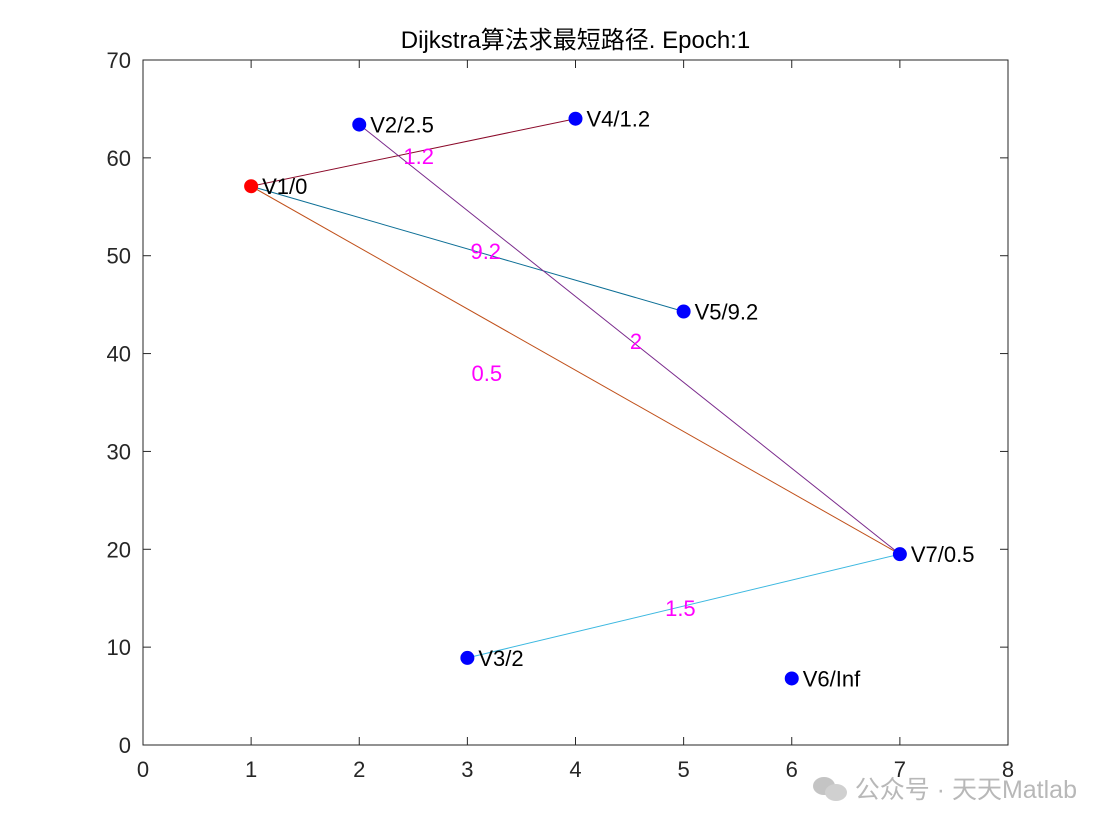 This screenshot has height=832, width=1111. I want to click on y-tick-label: 20, so click(119, 549).